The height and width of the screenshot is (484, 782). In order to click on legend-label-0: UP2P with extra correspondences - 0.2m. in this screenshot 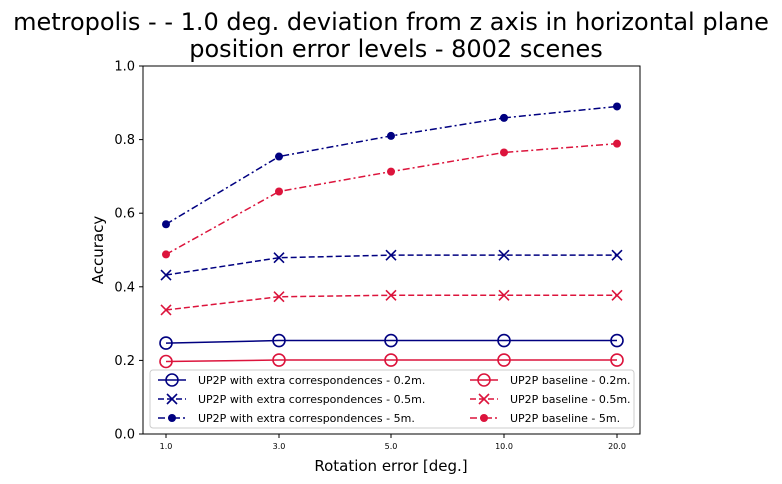, I will do `click(311, 380)`.